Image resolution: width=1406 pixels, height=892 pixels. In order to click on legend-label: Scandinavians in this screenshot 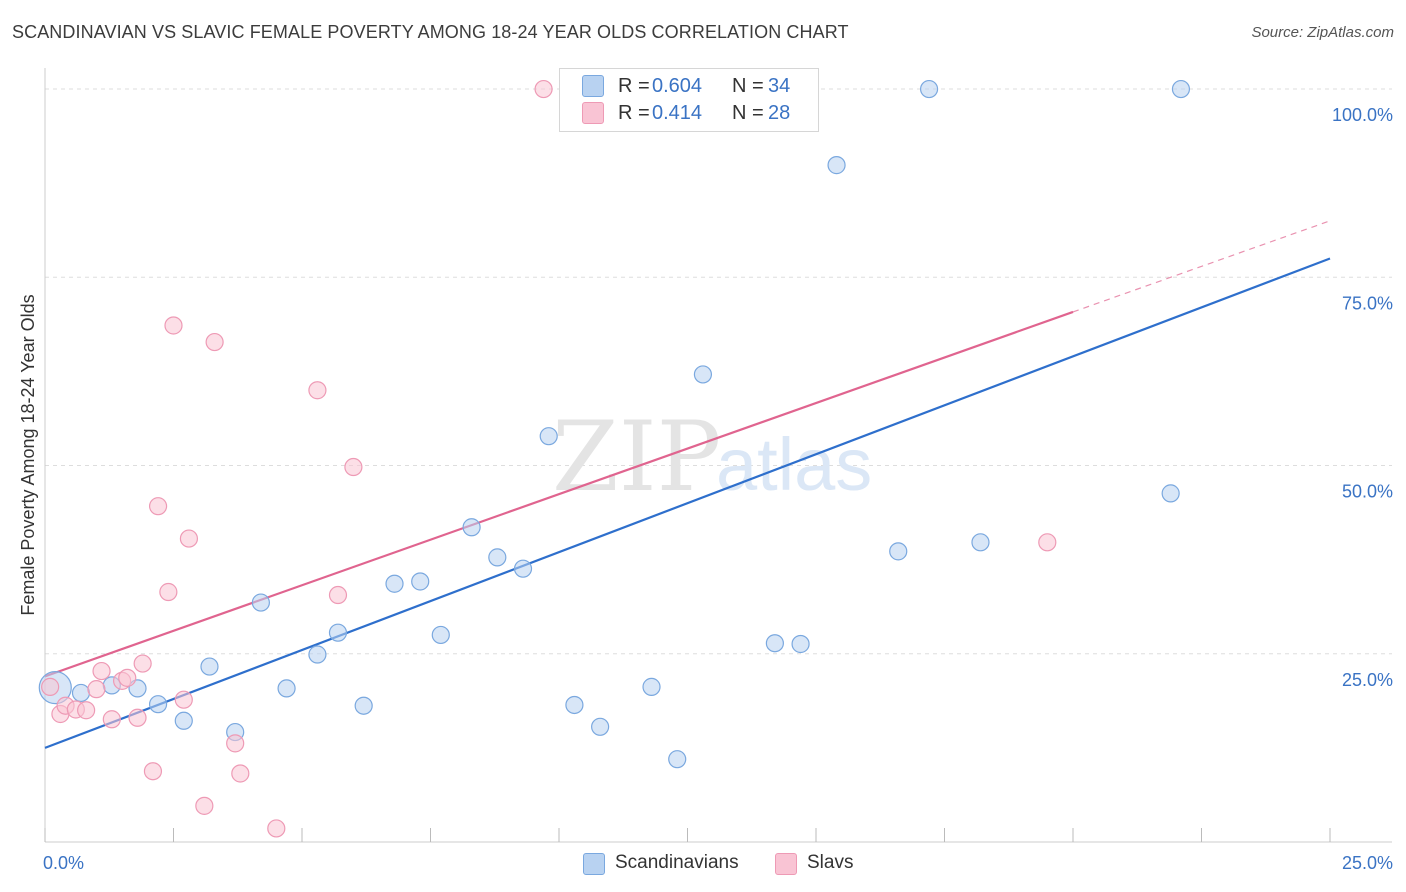, I will do `click(677, 862)`.